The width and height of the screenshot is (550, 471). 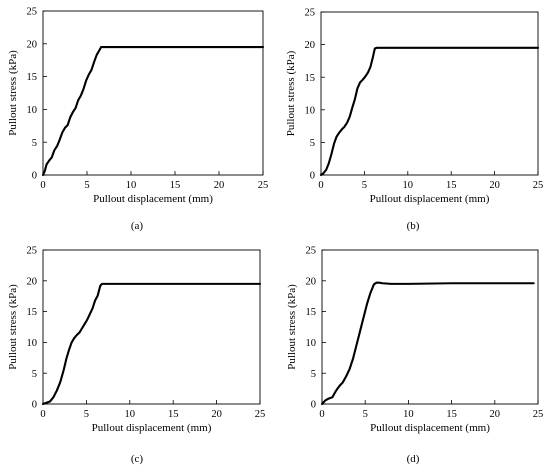 I want to click on series-line-a, so click(x=153, y=111).